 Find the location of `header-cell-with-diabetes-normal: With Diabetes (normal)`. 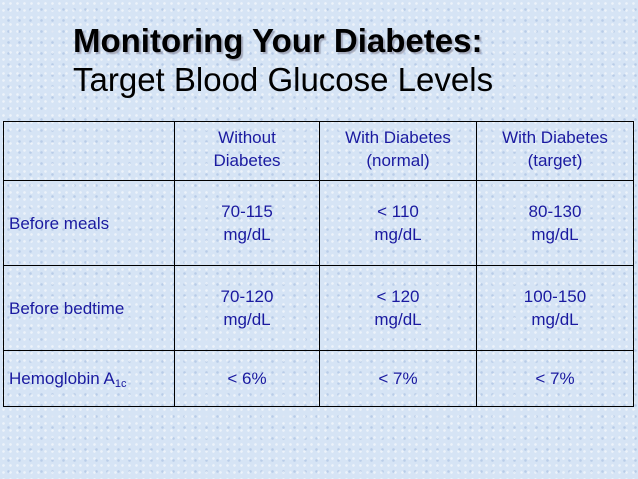

header-cell-with-diabetes-normal: With Diabetes (normal) is located at coordinates (398, 151).